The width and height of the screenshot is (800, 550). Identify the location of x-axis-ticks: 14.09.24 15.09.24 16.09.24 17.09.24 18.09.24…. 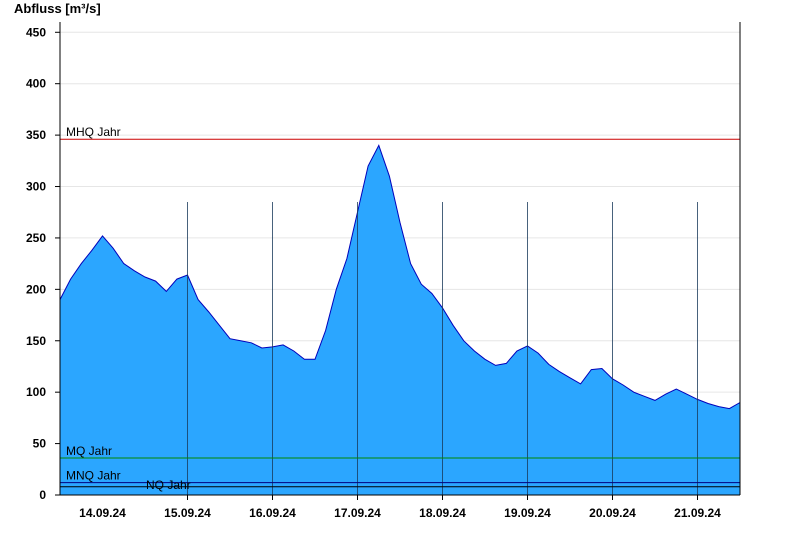
(400, 507).